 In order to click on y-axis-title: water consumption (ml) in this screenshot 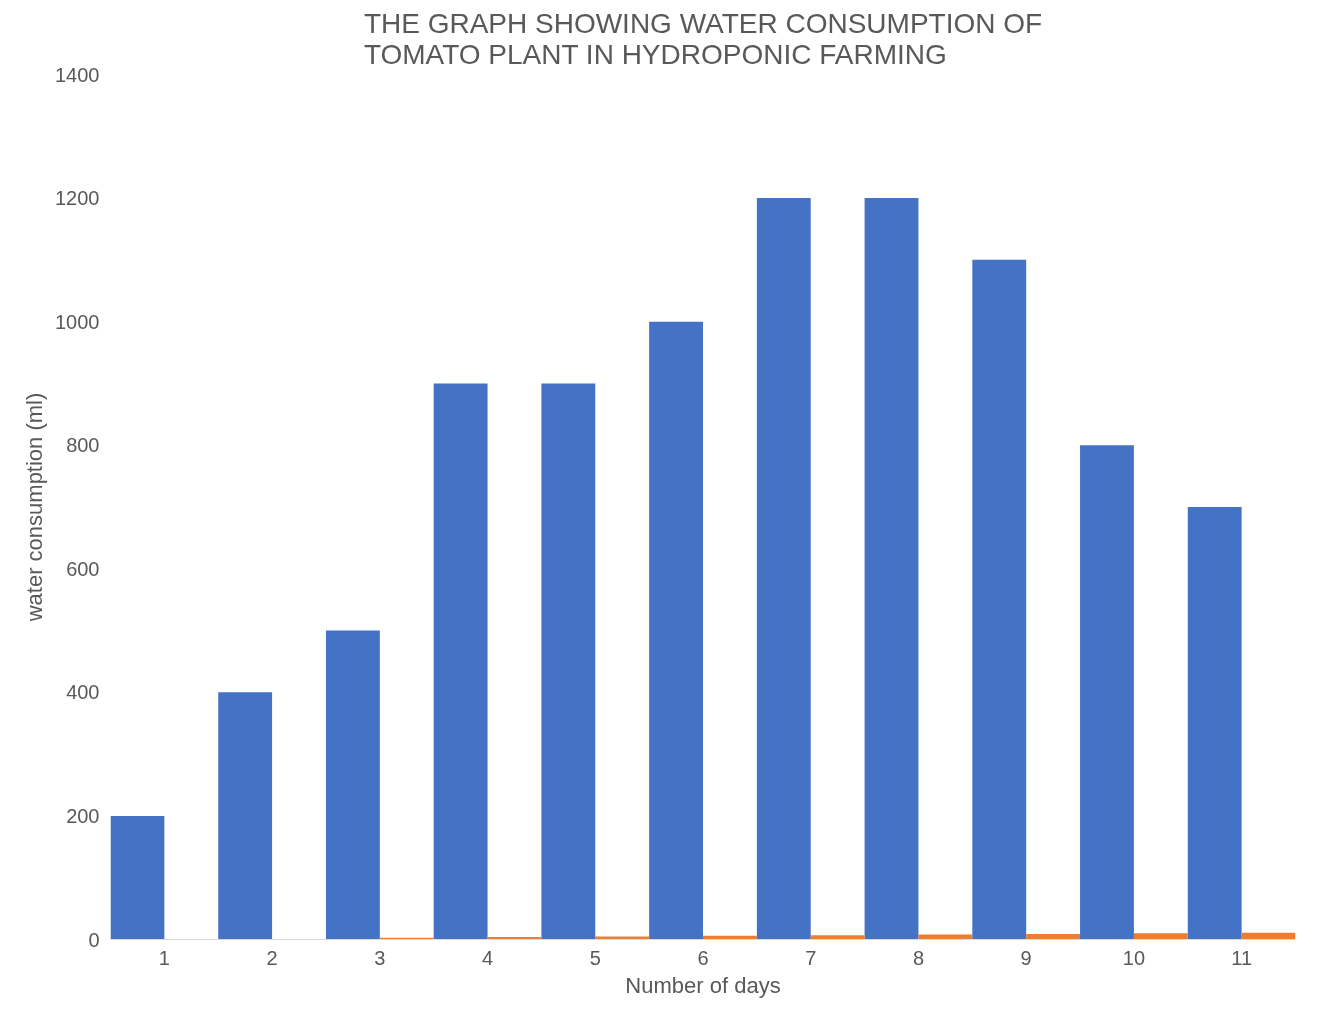, I will do `click(35, 507)`.